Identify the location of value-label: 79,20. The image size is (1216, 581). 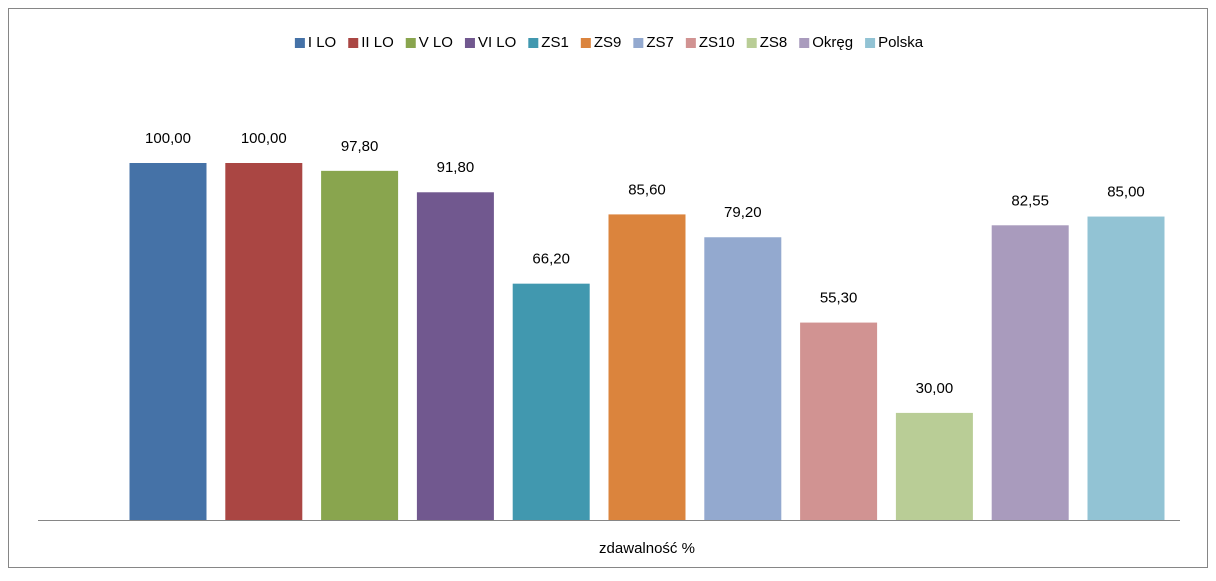
(743, 212).